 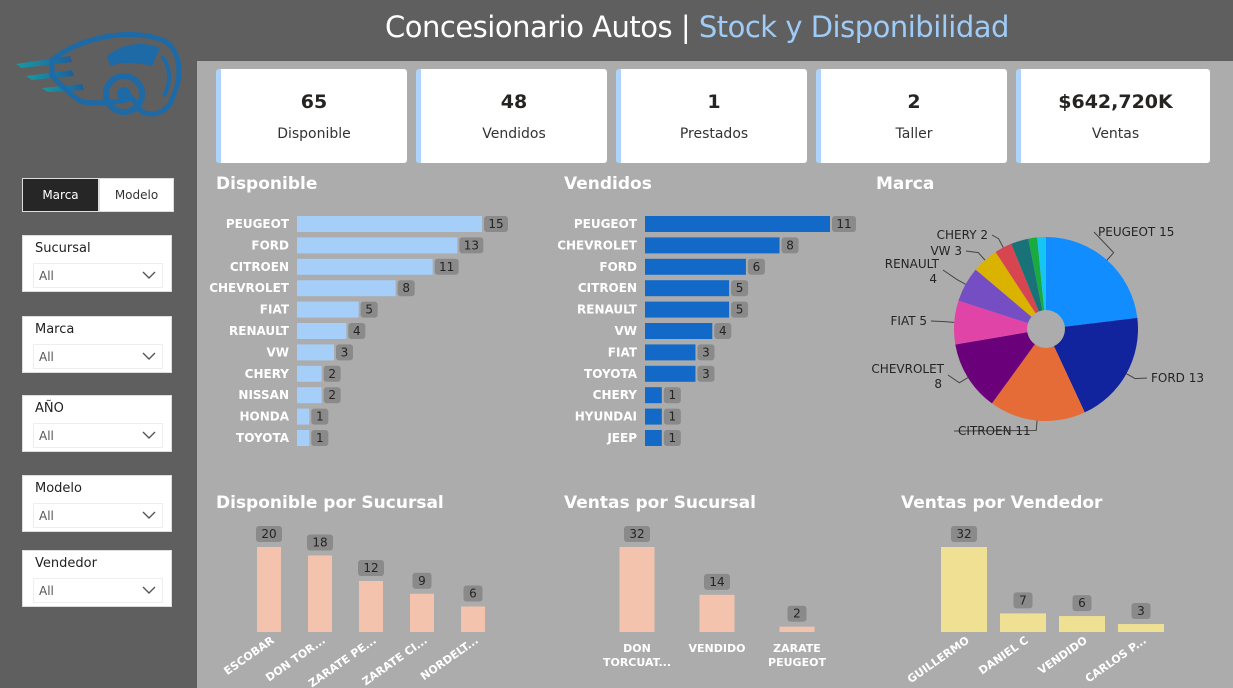 What do you see at coordinates (933, 279) in the screenshot?
I see `pie-label: 4` at bounding box center [933, 279].